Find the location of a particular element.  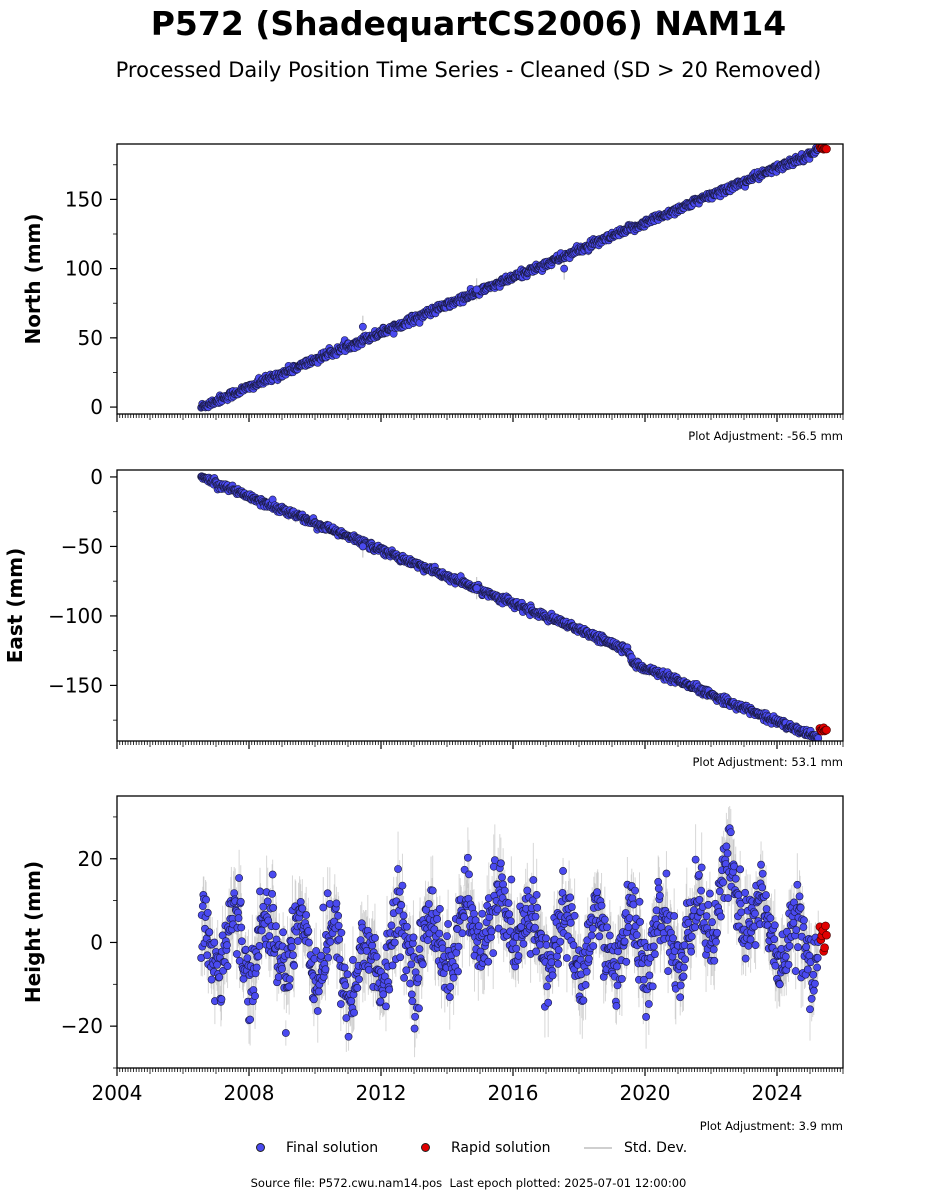

north-y-tick-label: 0 is located at coordinates (96, 407).